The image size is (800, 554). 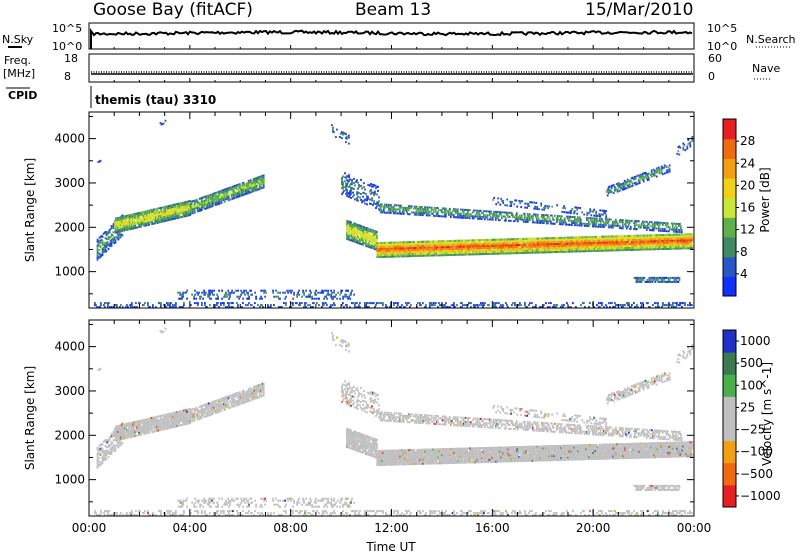 What do you see at coordinates (22, 95) in the screenshot?
I see `cpid-label: CPID` at bounding box center [22, 95].